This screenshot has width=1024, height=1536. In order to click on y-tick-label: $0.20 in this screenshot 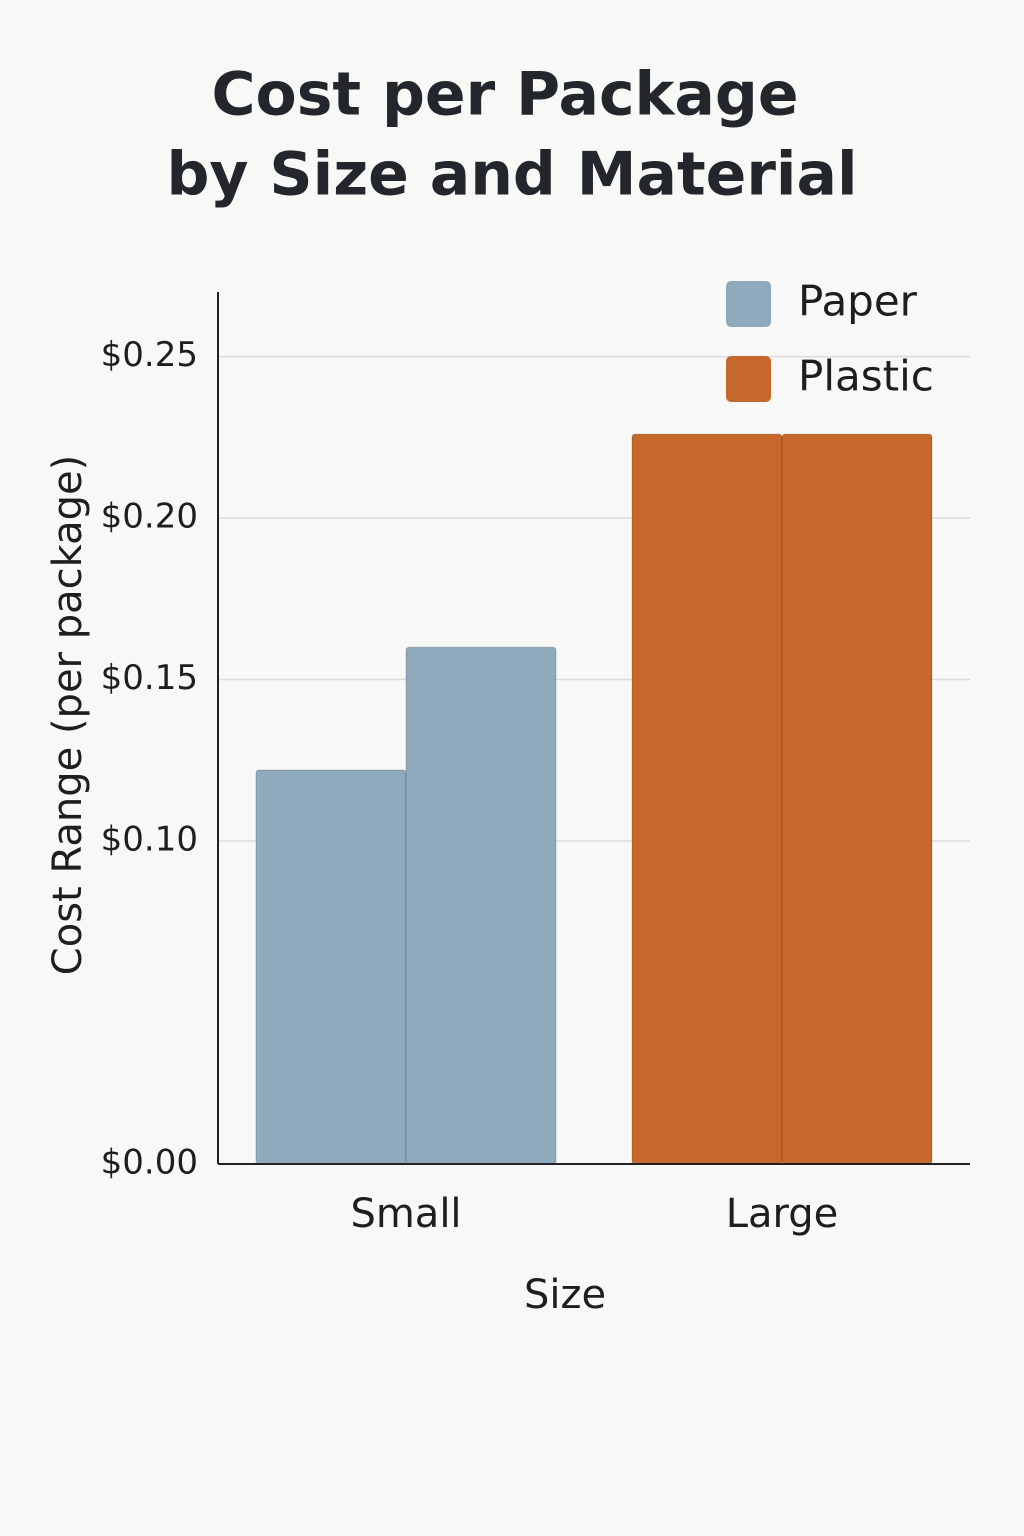, I will do `click(149, 517)`.